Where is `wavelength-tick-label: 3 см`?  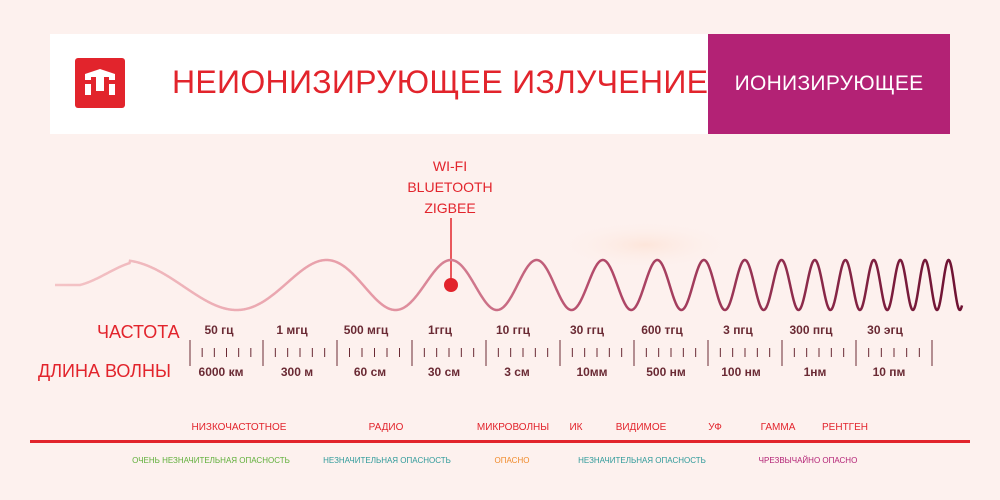
wavelength-tick-label: 3 см is located at coordinates (517, 372).